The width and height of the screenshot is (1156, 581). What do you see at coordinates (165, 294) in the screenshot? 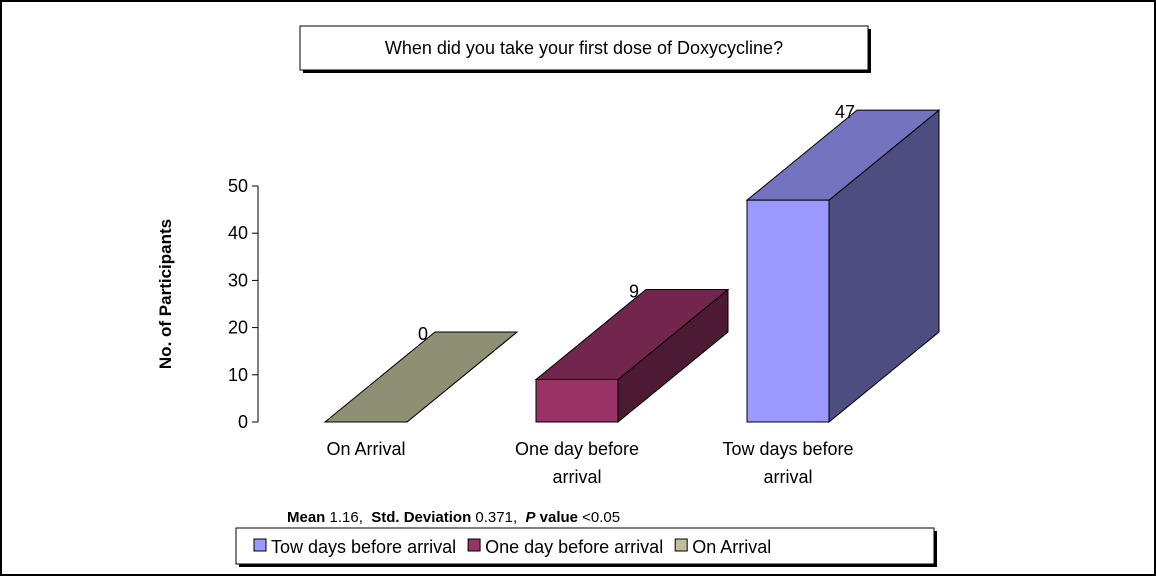
I see `y-axis-label: No. of Participants` at bounding box center [165, 294].